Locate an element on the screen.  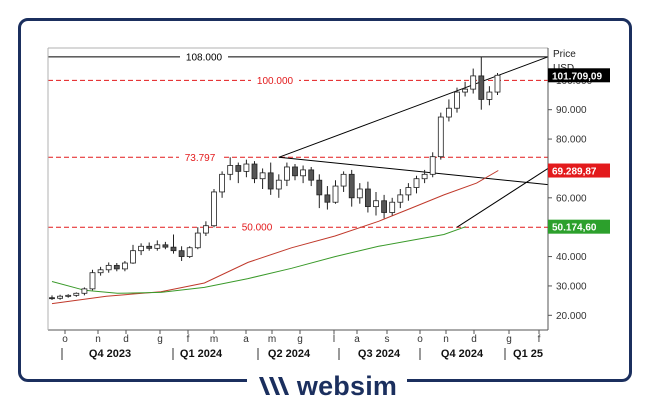
y-tick-label: 30.000 is located at coordinates (571, 286).